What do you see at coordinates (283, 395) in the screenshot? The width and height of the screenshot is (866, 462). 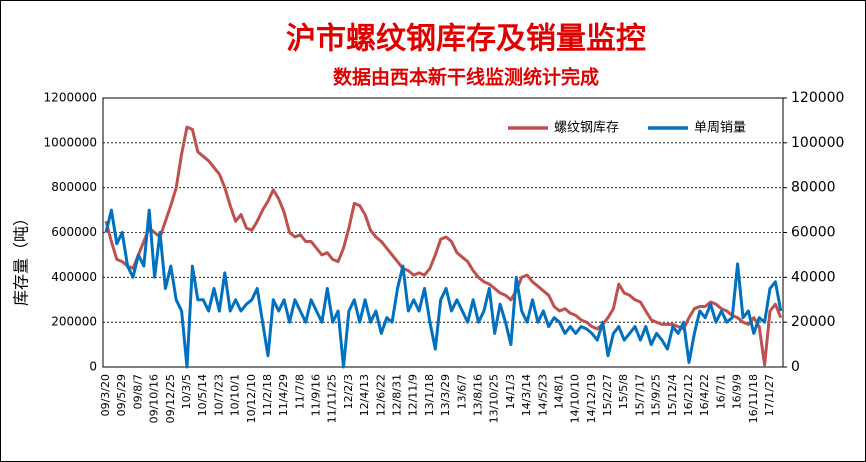 I see `x-tick-label: 11/4/29` at bounding box center [283, 395].